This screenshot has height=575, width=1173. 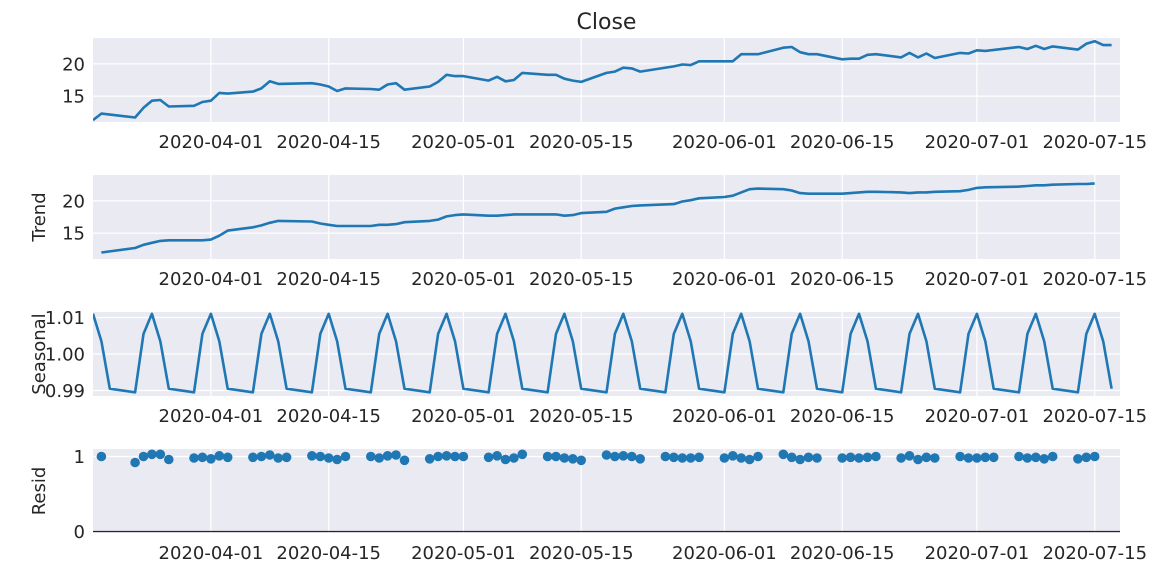 I want to click on y-axis-label: Trend, so click(x=39, y=217).